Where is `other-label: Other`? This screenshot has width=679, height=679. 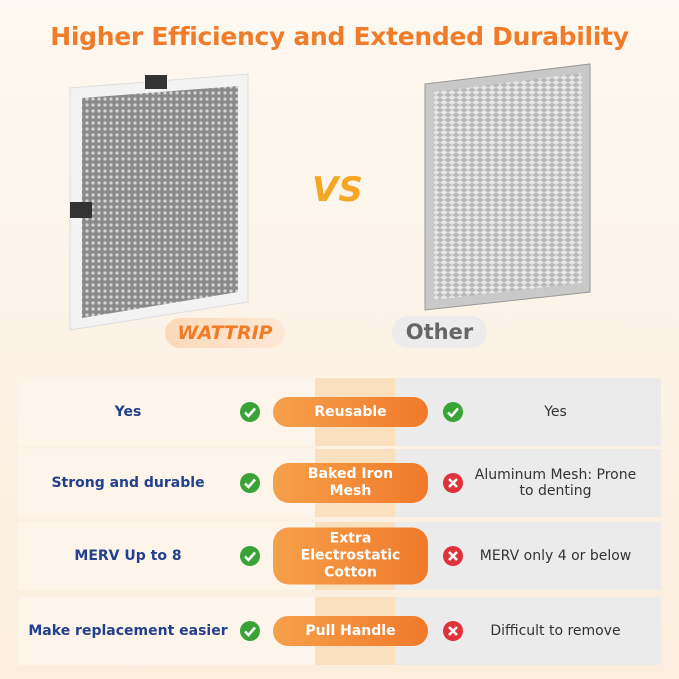
other-label: Other is located at coordinates (439, 332).